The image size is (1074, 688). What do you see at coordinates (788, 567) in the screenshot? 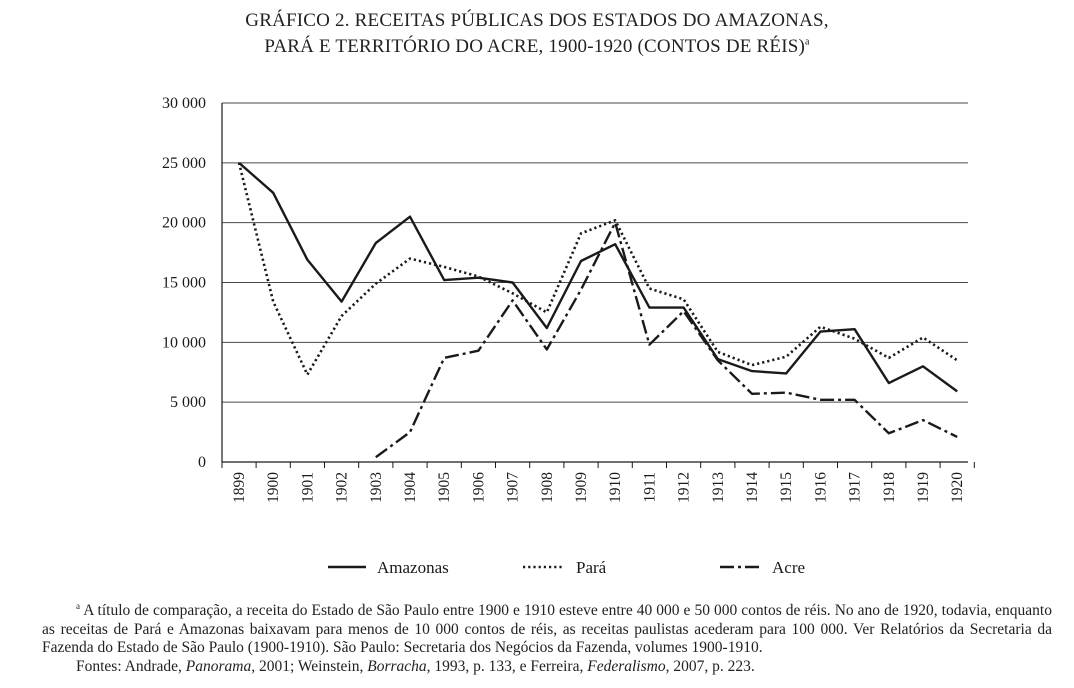
I see `legend-label-acre: Acre` at bounding box center [788, 567].